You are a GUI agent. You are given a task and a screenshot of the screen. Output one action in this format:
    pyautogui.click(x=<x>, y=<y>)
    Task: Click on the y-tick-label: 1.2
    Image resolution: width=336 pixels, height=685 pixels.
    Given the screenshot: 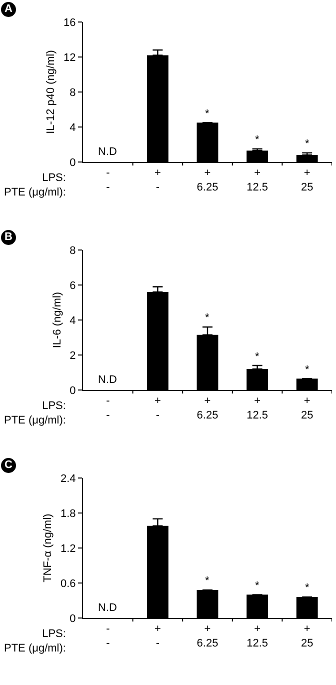 What is the action you would take?
    pyautogui.click(x=68, y=548)
    